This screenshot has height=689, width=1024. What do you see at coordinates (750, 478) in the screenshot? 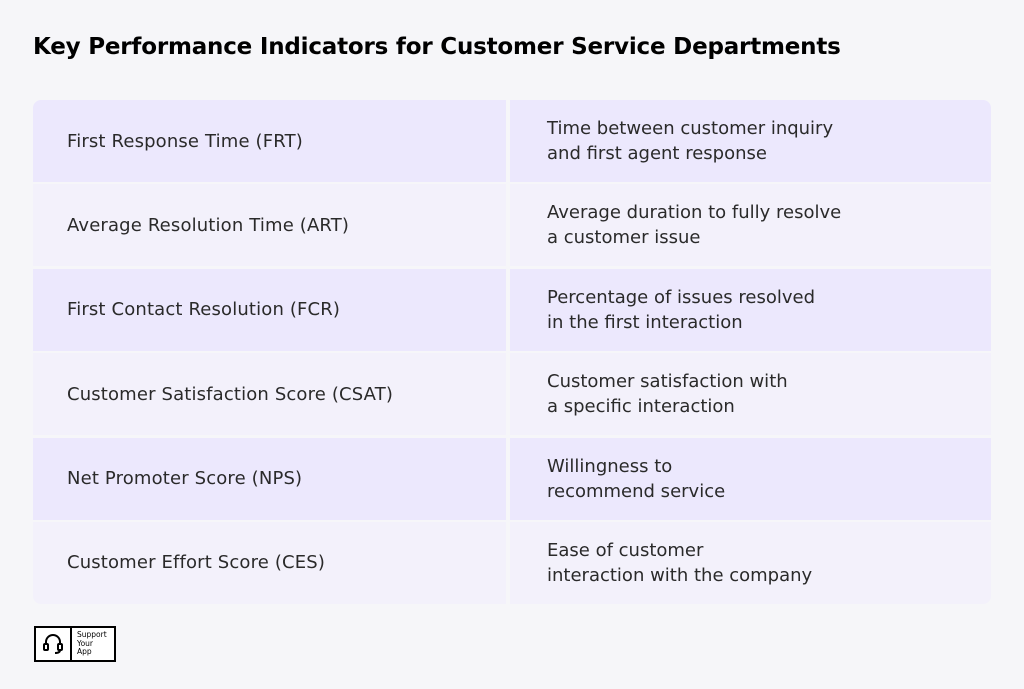
I see `kpi-description: Willingness to recommend service` at bounding box center [750, 478].